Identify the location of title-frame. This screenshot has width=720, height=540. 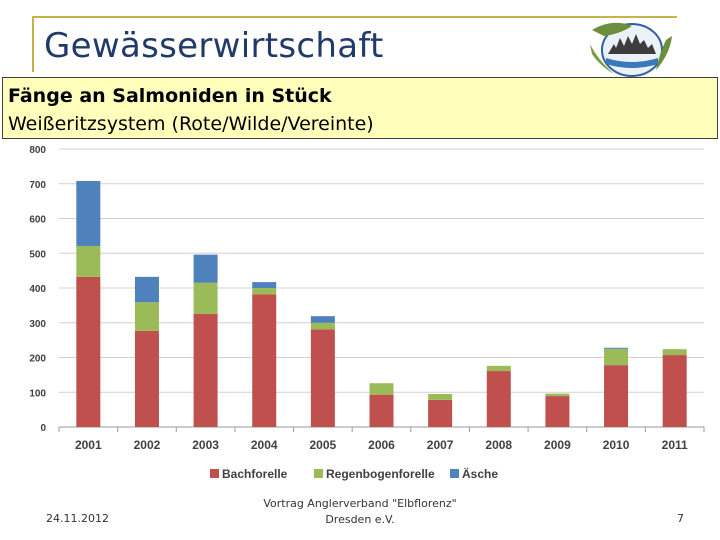
(354, 44).